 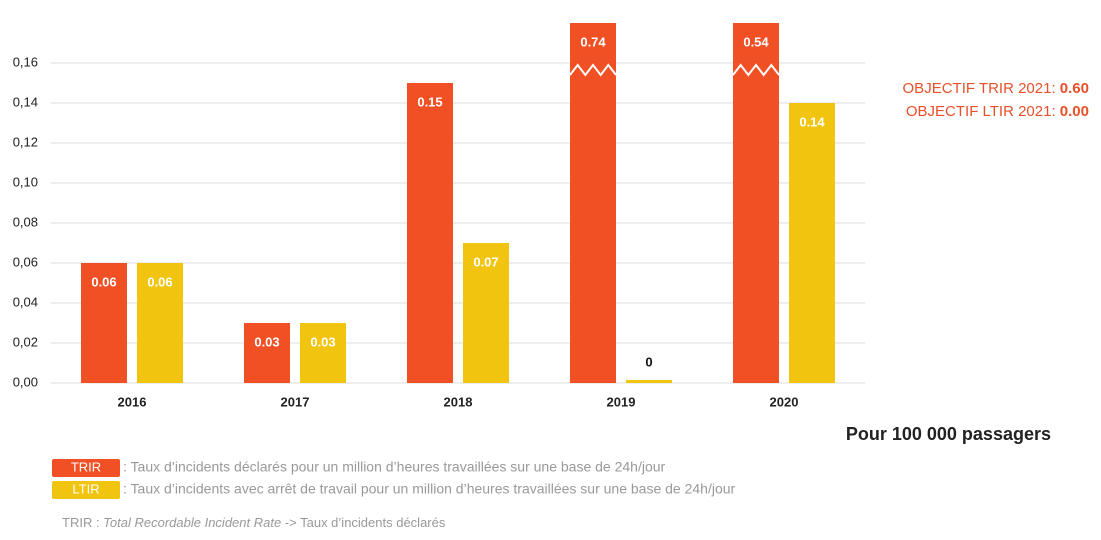 What do you see at coordinates (25, 301) in the screenshot?
I see `y-tick-label: 0,04` at bounding box center [25, 301].